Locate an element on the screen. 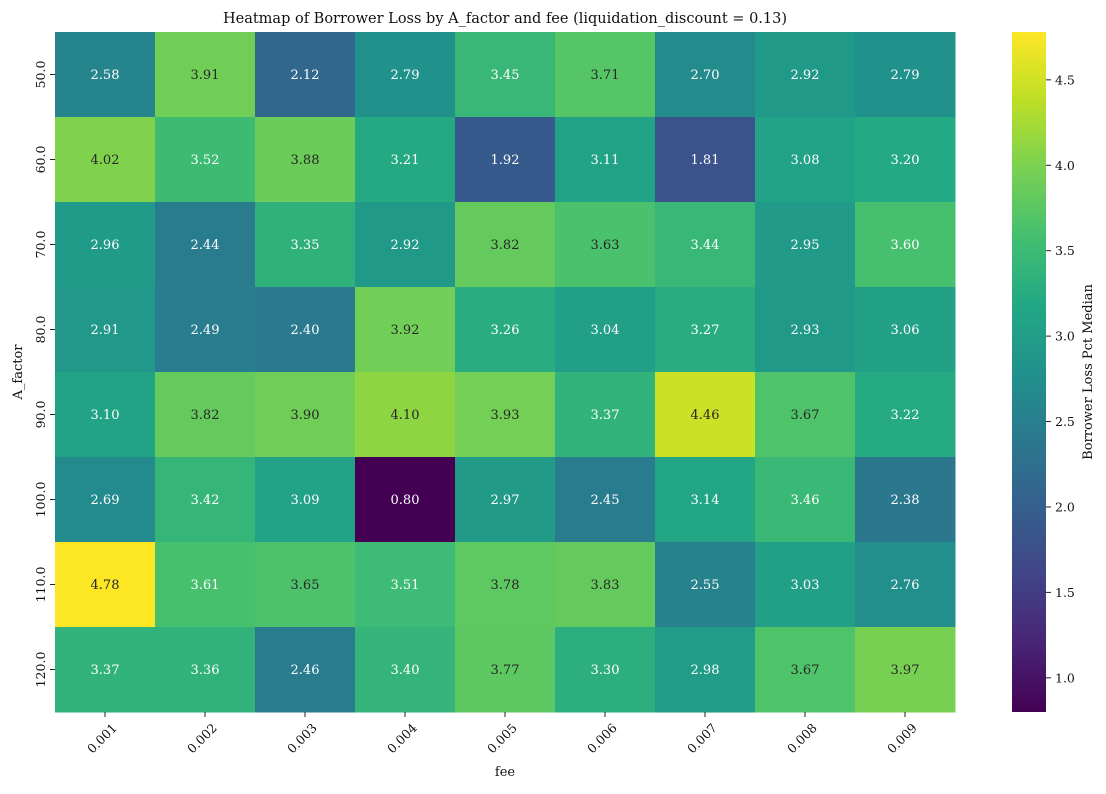  cell-value-label: 2.97 is located at coordinates (505, 500).